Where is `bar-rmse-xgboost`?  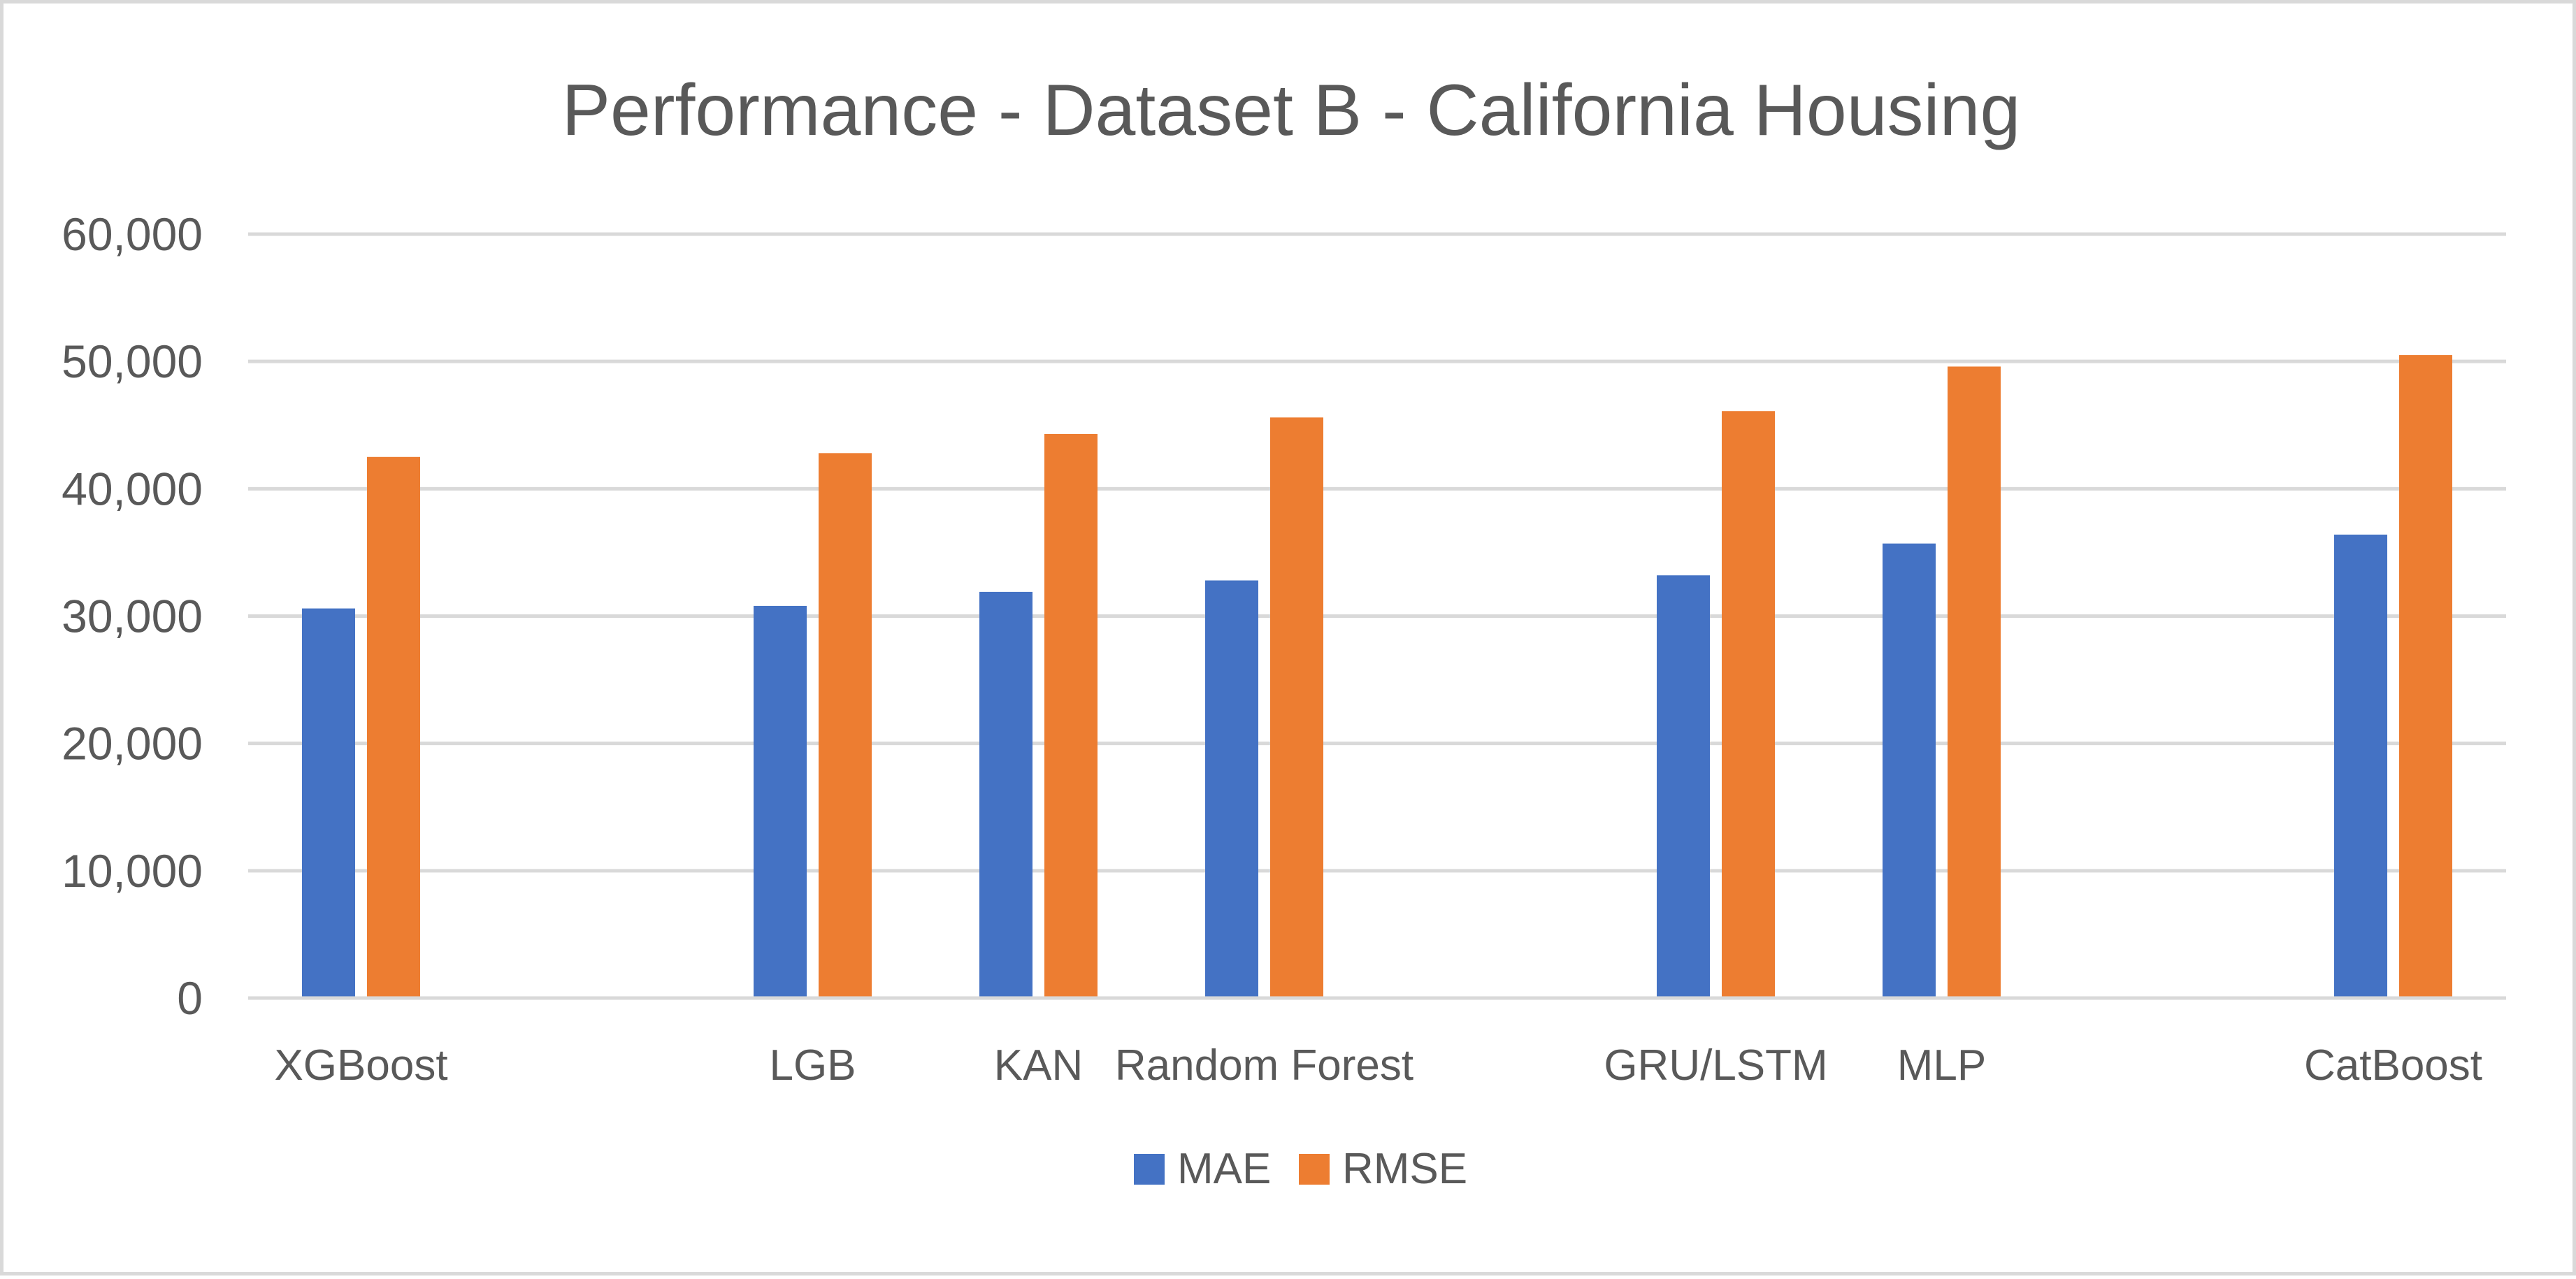
bar-rmse-xgboost is located at coordinates (393, 727).